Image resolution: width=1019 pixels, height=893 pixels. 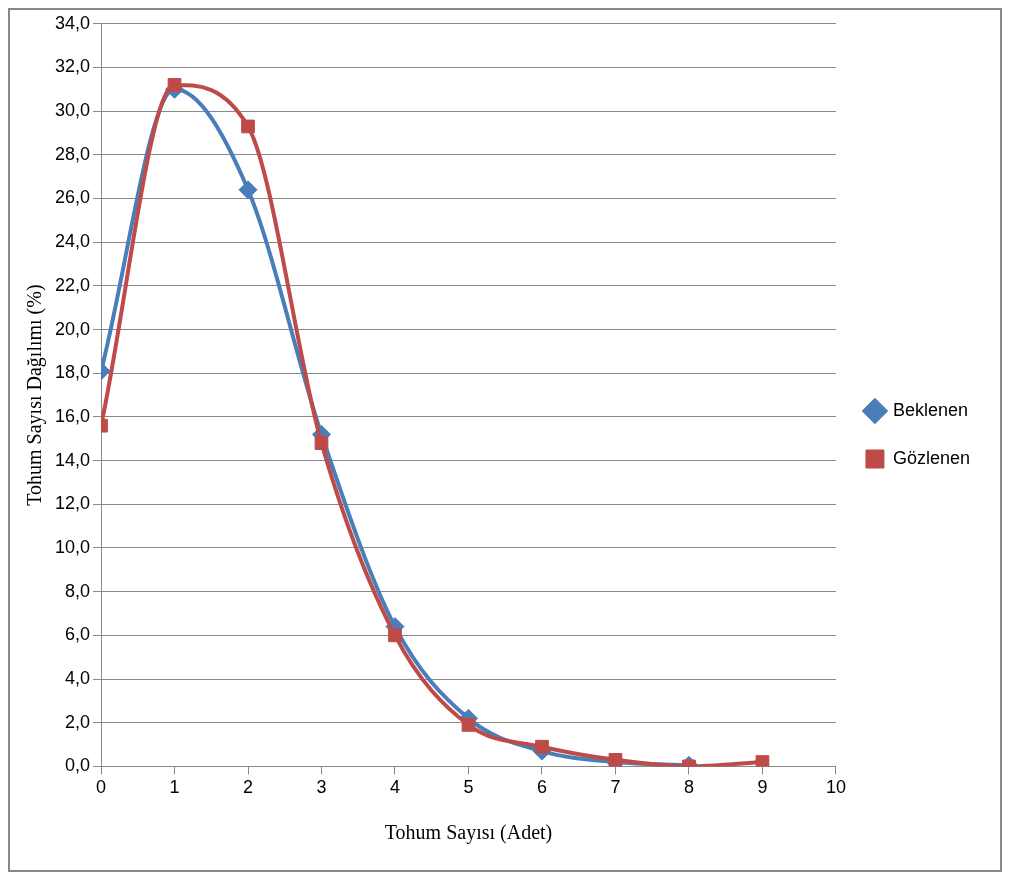 I want to click on y-tick-label: 30,0, so click(x=72, y=110).